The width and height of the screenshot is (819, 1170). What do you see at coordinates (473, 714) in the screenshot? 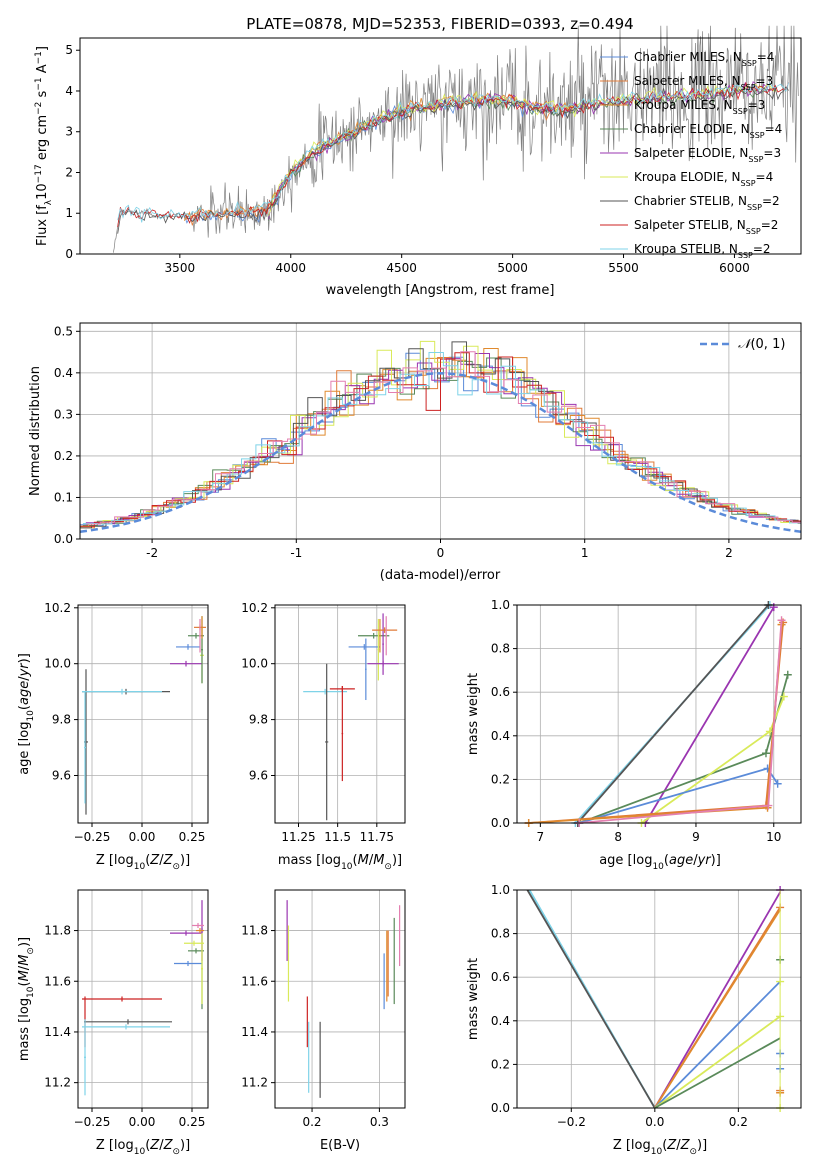
I see `age-weight-ylabel: mass weight` at bounding box center [473, 714].